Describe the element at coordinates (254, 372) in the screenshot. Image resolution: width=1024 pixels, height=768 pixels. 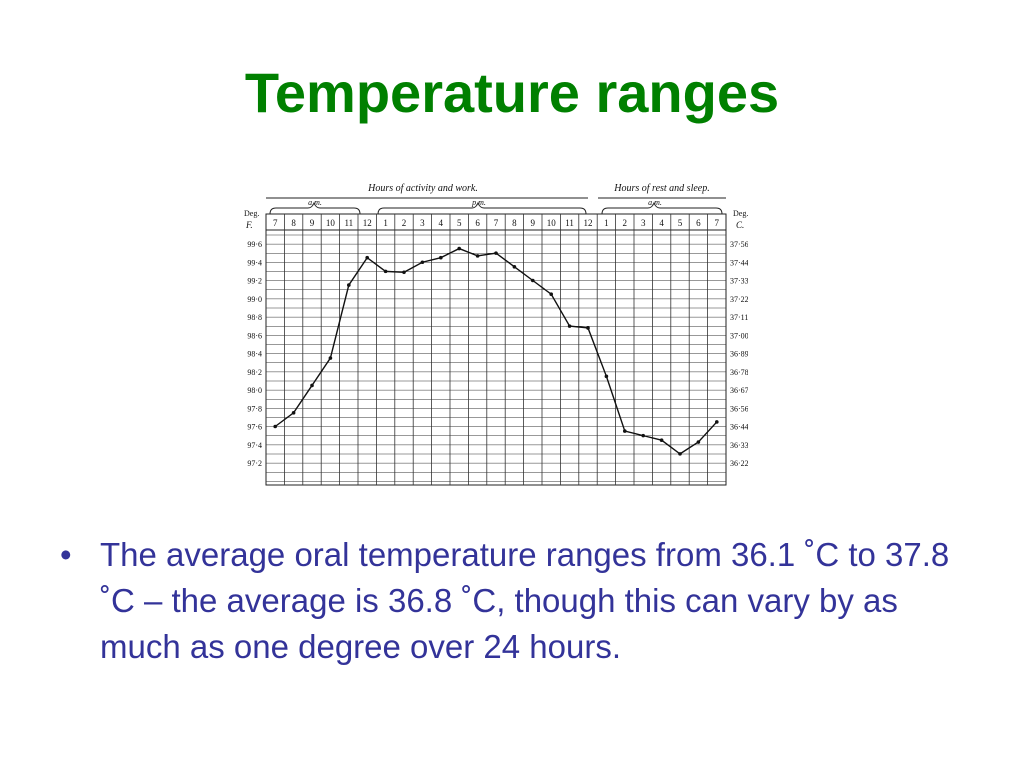
I see `left-tick-label: 98·2` at that location.